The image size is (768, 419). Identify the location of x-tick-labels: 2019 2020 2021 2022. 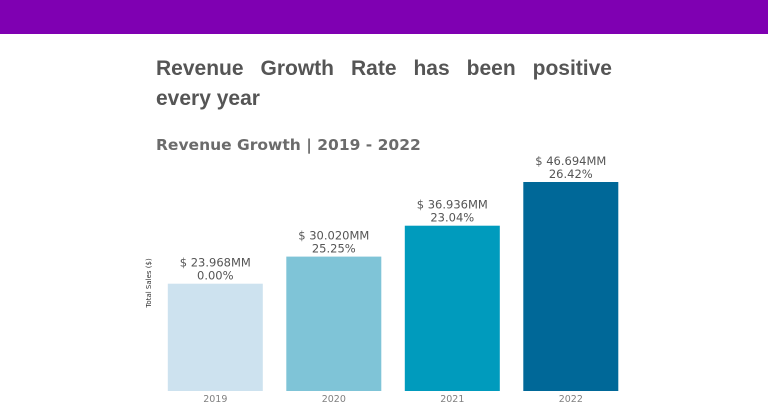
(393, 399).